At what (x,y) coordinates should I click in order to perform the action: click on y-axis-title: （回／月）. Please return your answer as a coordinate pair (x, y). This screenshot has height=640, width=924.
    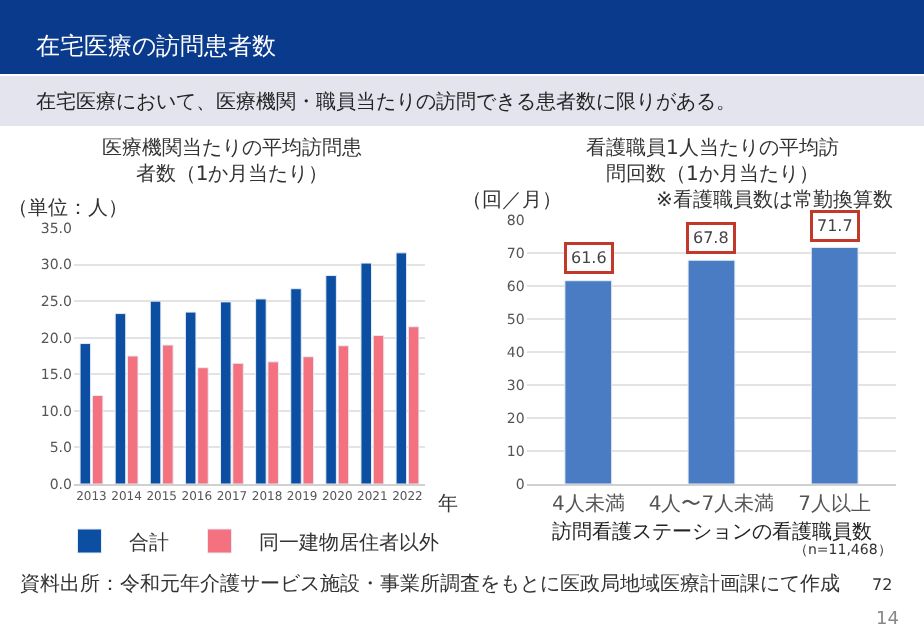
    Looking at the image, I should click on (512, 201).